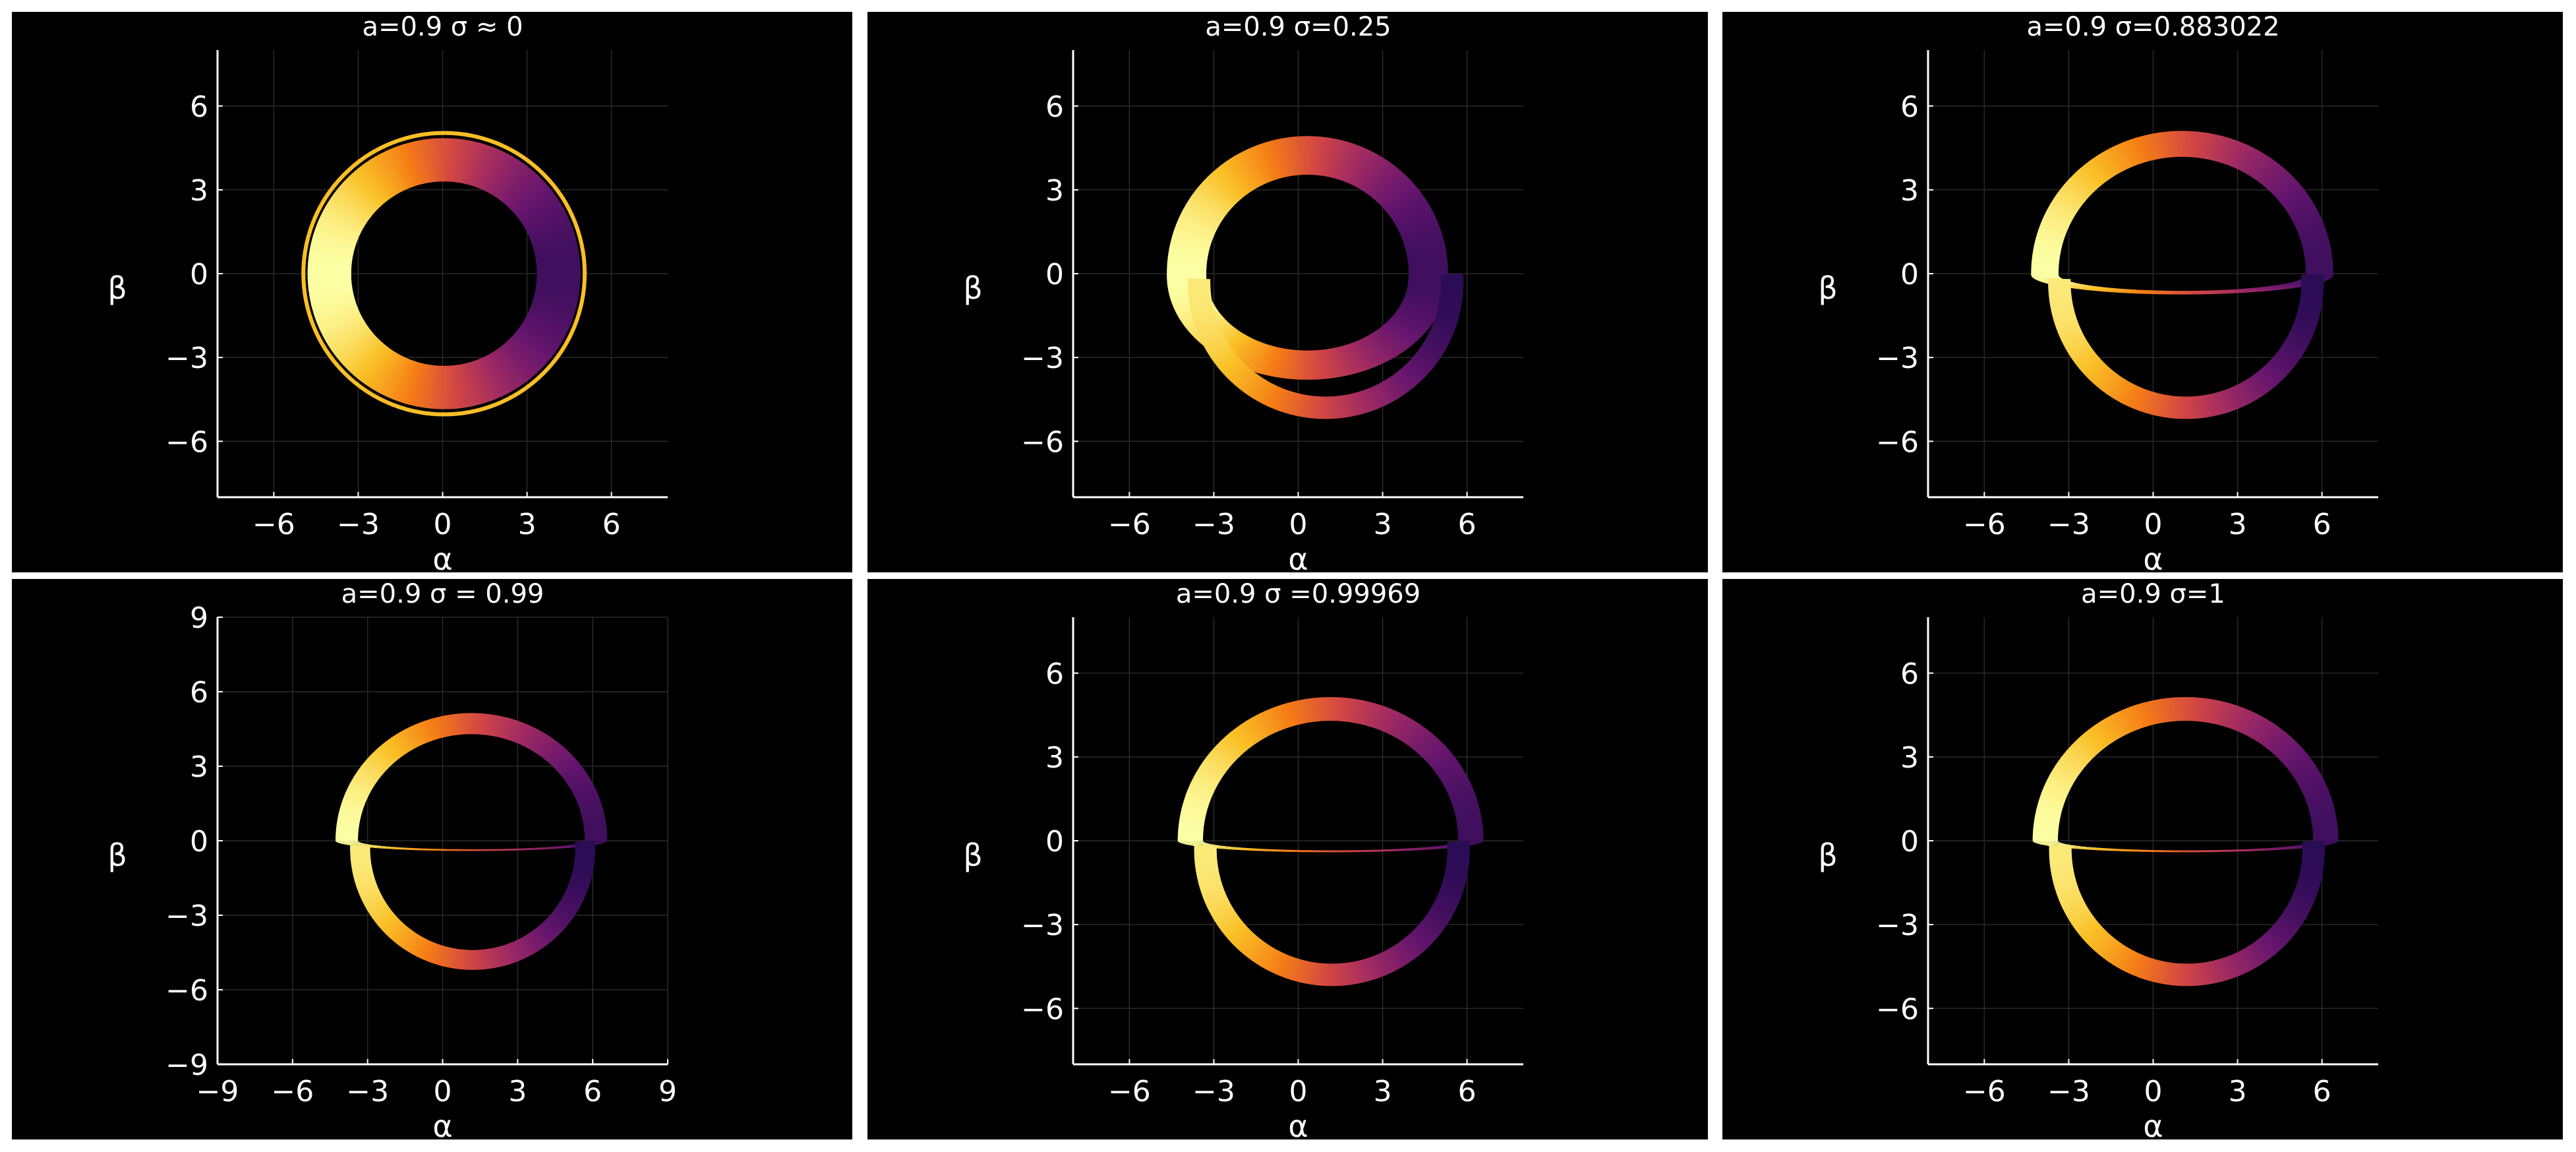 The height and width of the screenshot is (1152, 2576). What do you see at coordinates (1243, 292) in the screenshot?
I see `subplot-svg: −6 −3 0 3 6 −6 −3 0 3 6 α β a=0.9 σ=0.25` at bounding box center [1243, 292].